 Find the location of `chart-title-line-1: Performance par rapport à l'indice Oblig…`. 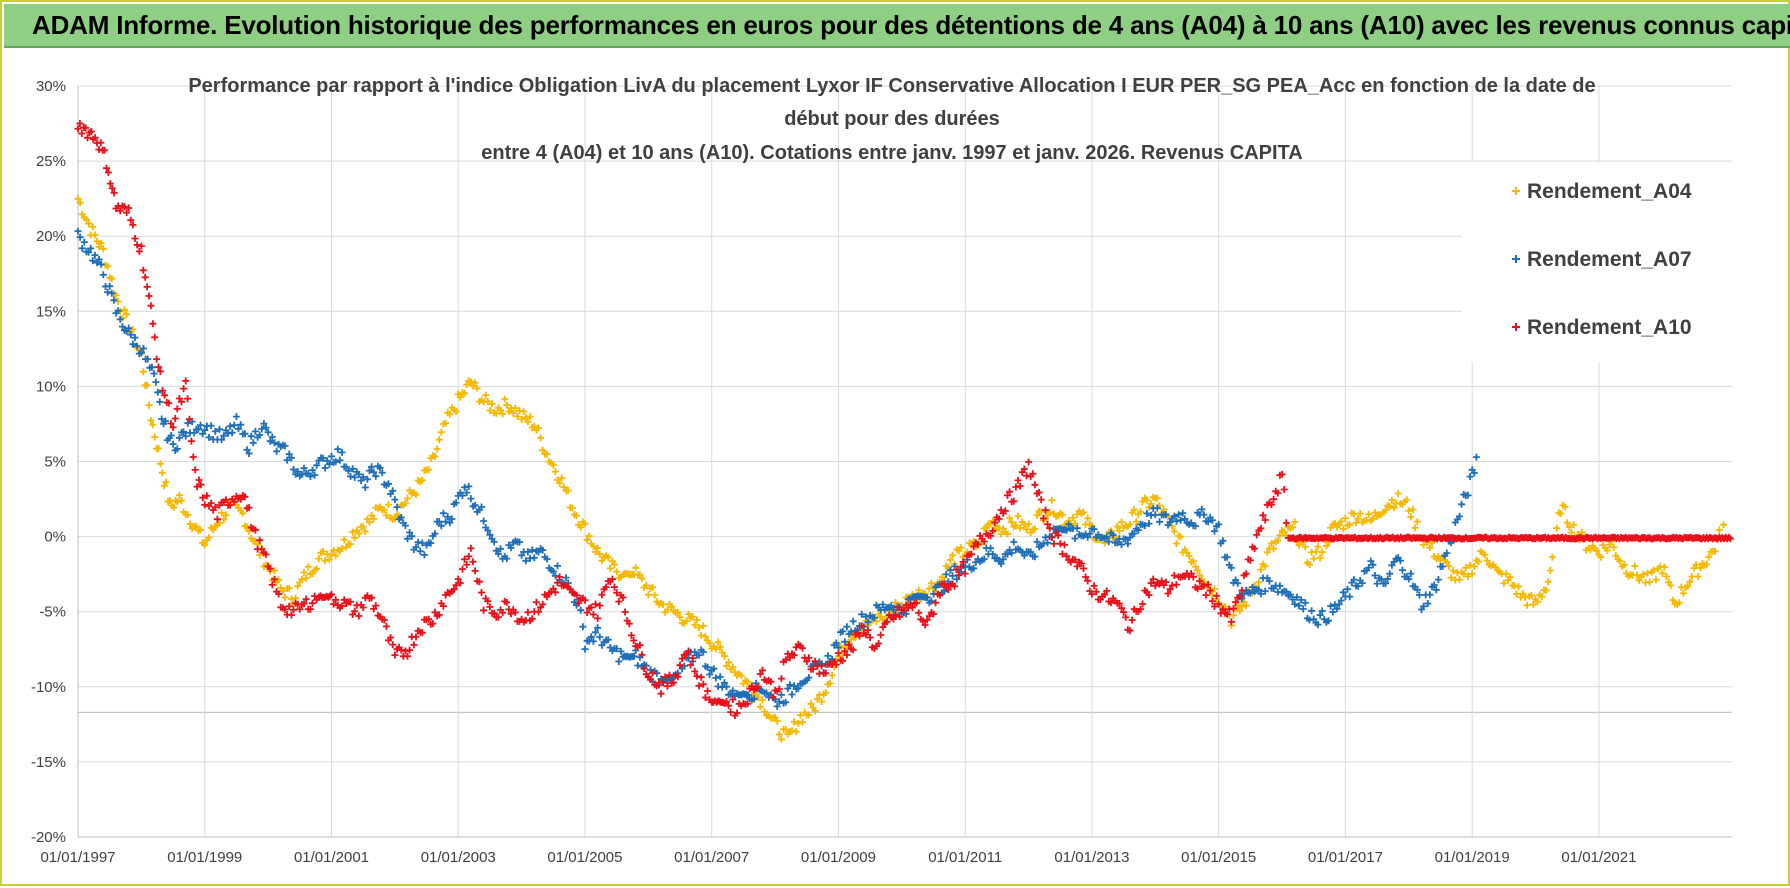

chart-title-line-1: Performance par rapport à l'indice Oblig… is located at coordinates (891, 86).